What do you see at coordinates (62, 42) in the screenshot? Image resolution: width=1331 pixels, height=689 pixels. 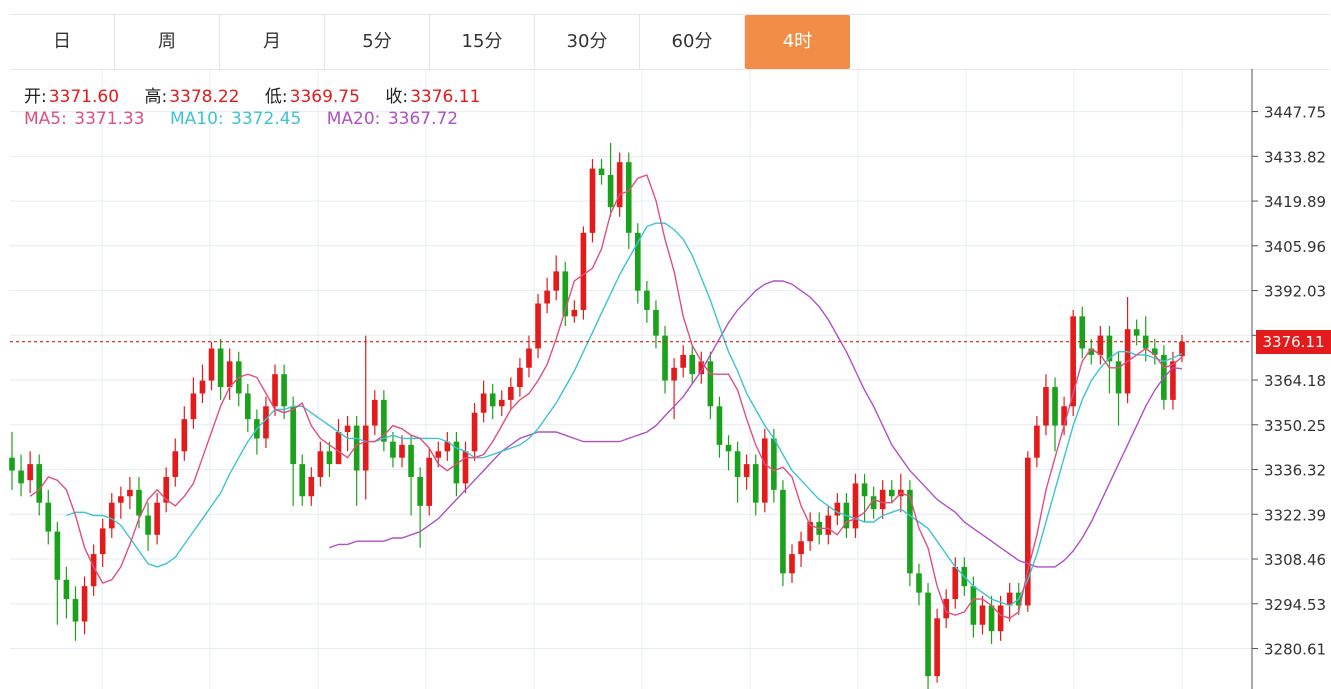 I see `tab-日: 日` at bounding box center [62, 42].